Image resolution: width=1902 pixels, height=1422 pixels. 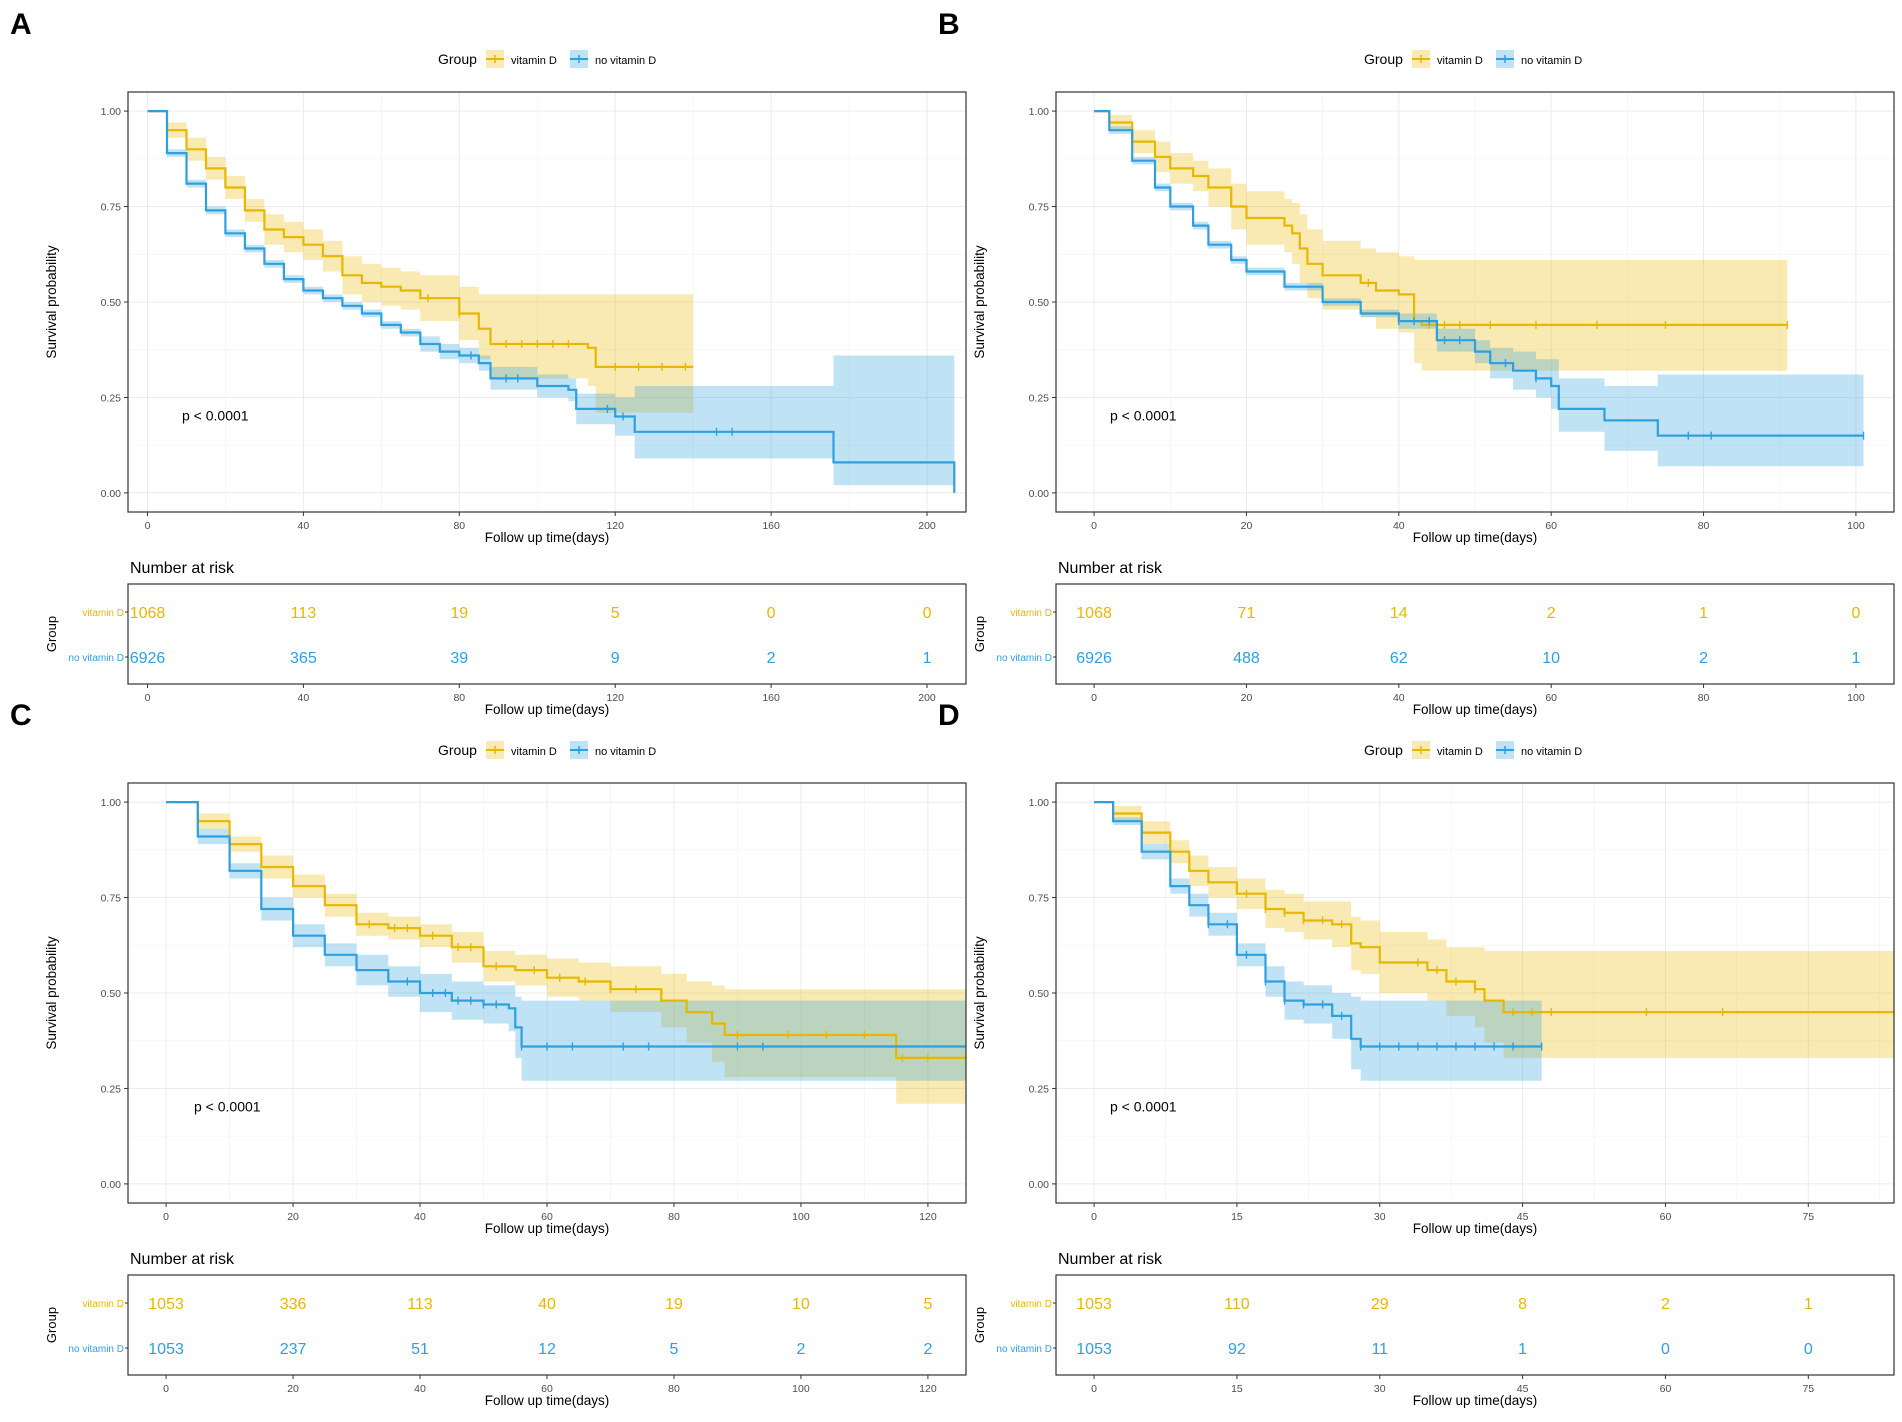 What do you see at coordinates (303, 658) in the screenshot?
I see `risk-count: 365` at bounding box center [303, 658].